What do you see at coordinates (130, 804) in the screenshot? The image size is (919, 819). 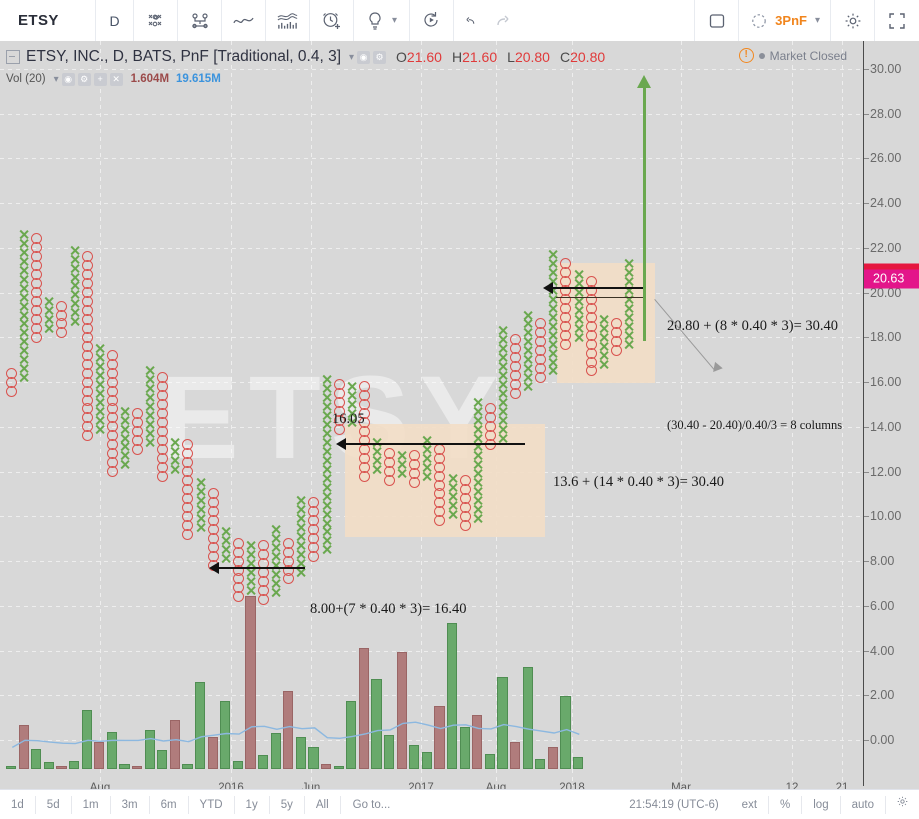 I see `range-button-3m: 3m` at bounding box center [130, 804].